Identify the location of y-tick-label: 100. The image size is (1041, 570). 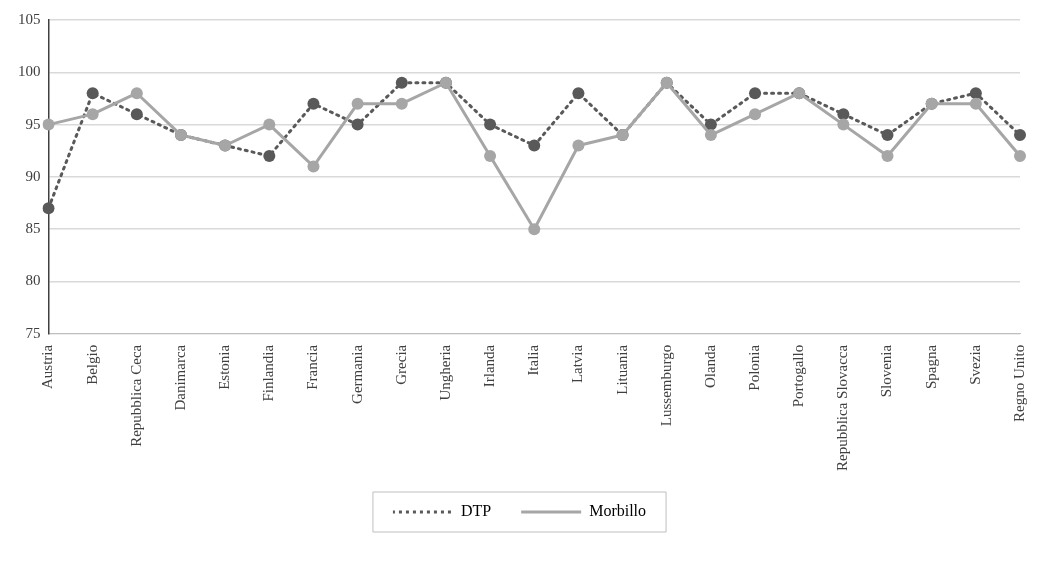
(29, 71).